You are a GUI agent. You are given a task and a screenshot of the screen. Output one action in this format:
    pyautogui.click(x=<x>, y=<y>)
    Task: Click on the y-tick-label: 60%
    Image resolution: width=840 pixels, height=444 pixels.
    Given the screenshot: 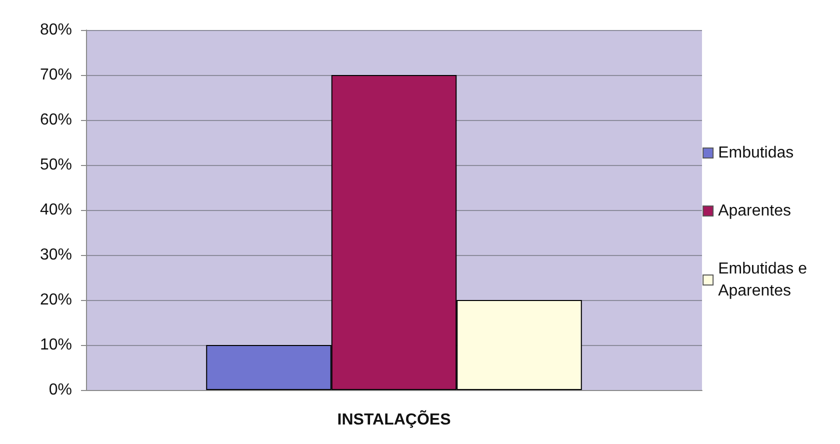 What is the action you would take?
    pyautogui.click(x=56, y=120)
    